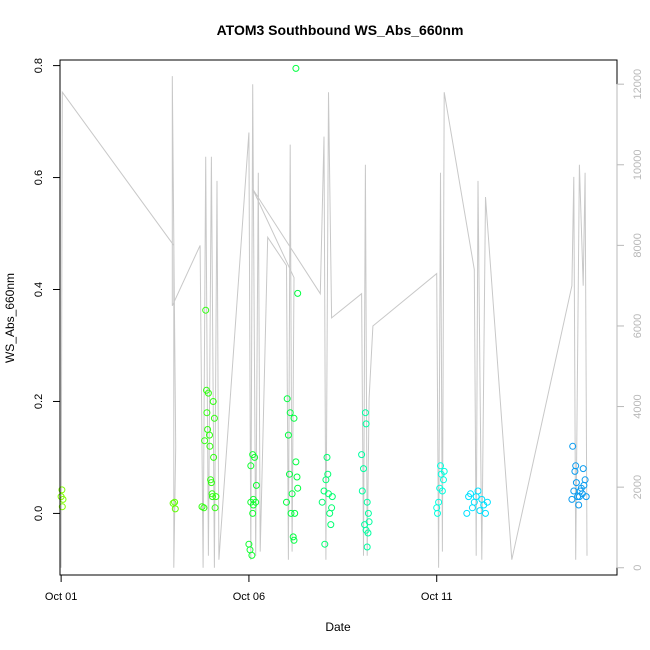  Describe the element at coordinates (638, 568) in the screenshot. I see `y-right-tick-label-0: 0` at that location.